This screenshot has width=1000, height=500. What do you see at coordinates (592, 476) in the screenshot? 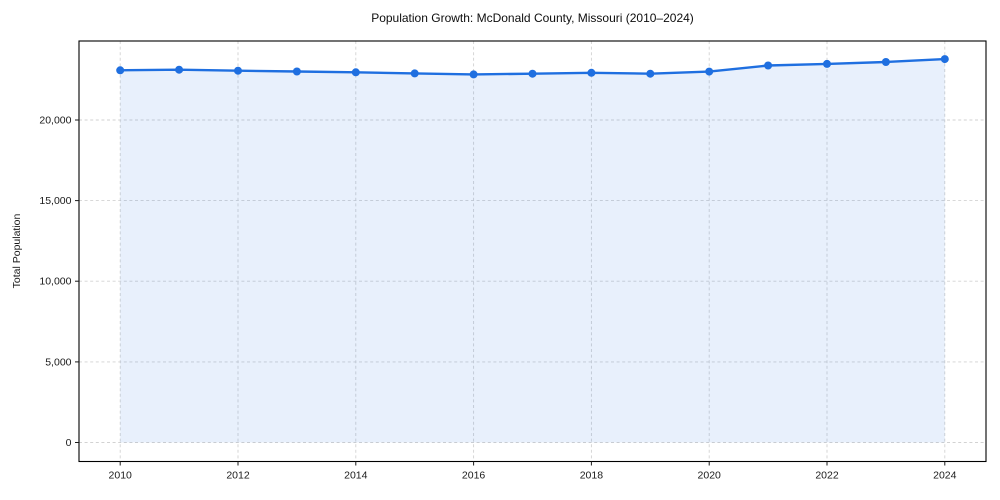
I see `x-tick-label: 2018` at bounding box center [592, 476].